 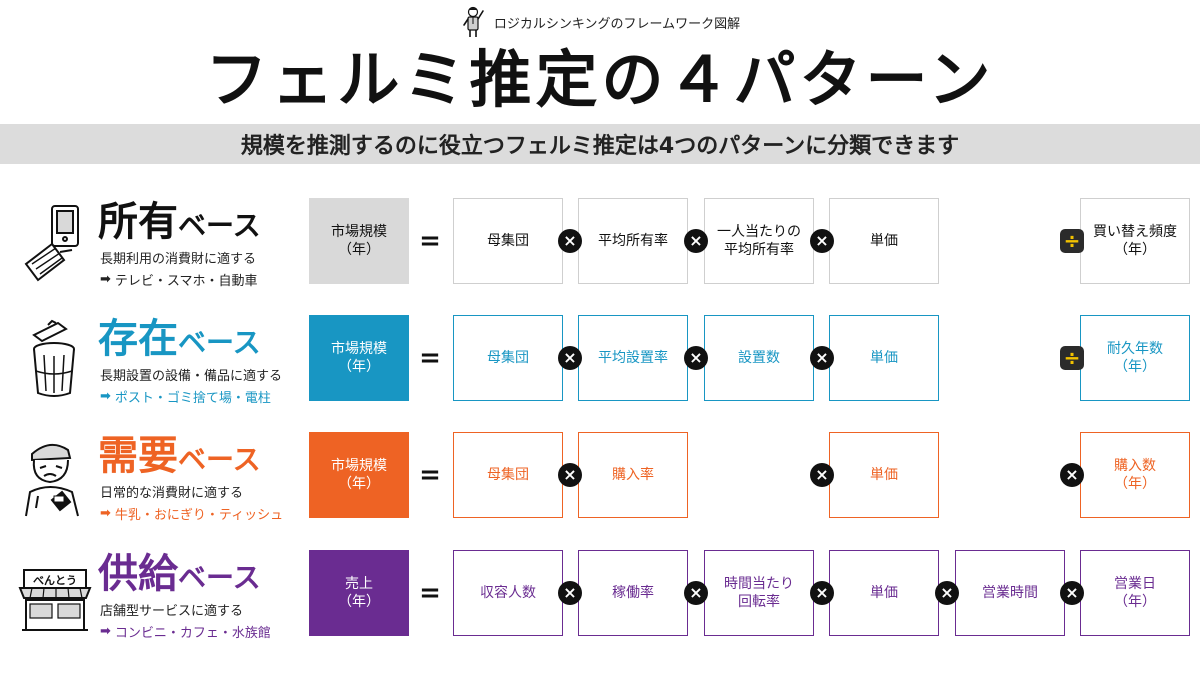 I want to click on row-title: 需要 ベース, so click(x=179, y=456).